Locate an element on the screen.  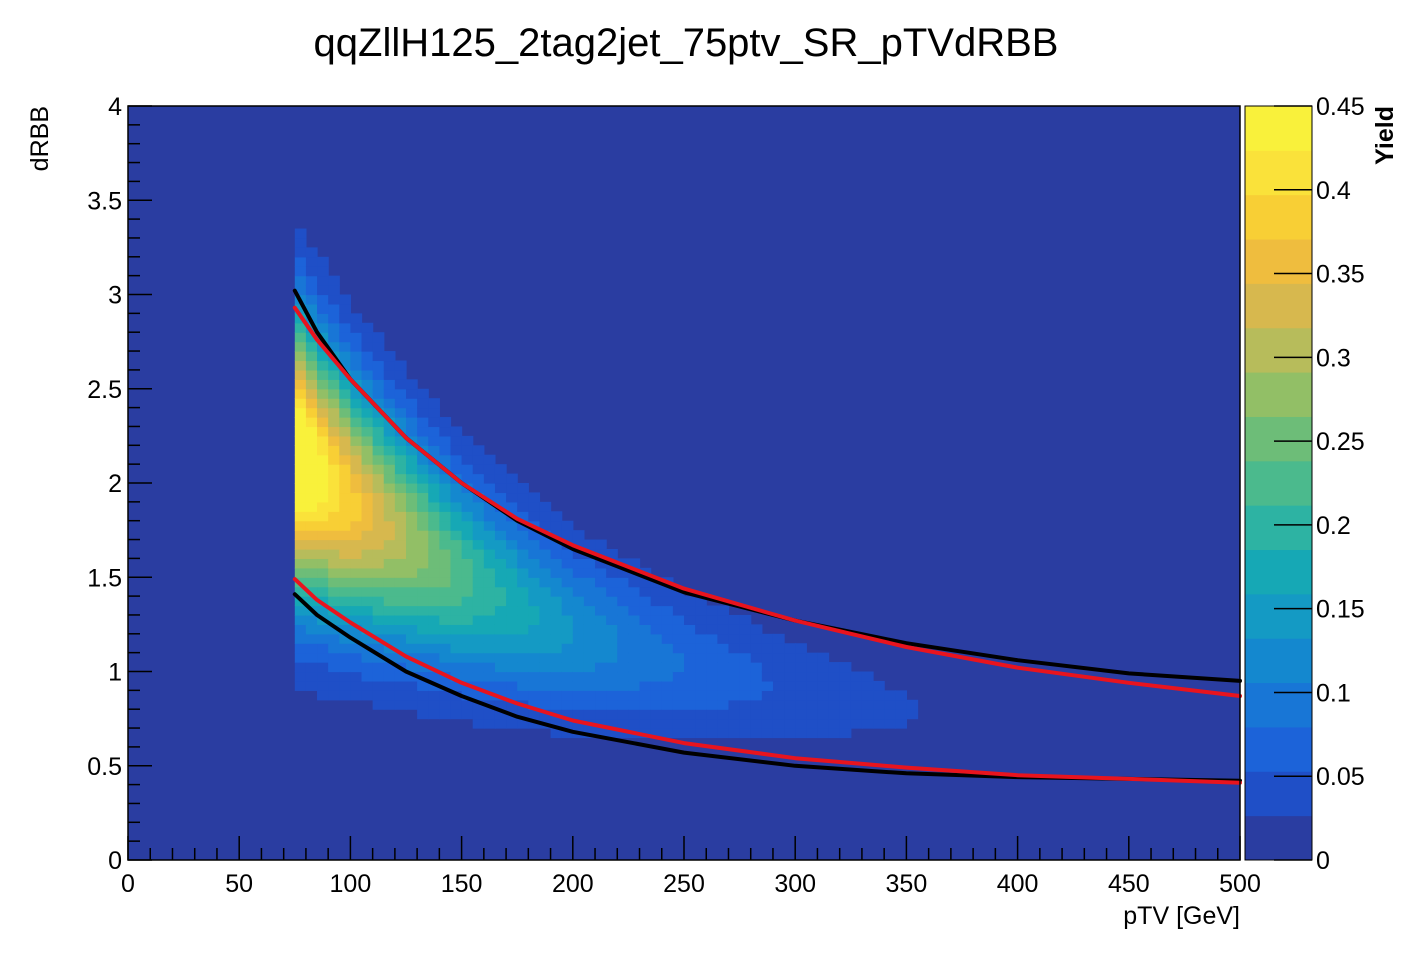
x-tick-label: 450 is located at coordinates (1129, 884).